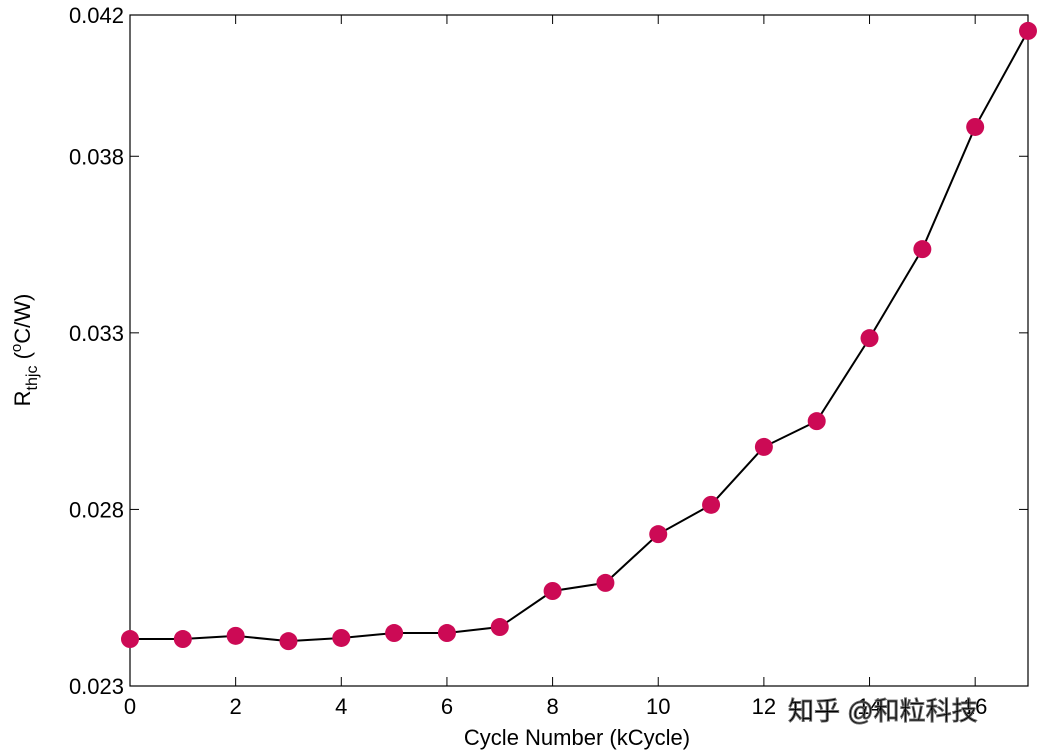 The height and width of the screenshot is (754, 1038). Describe the element at coordinates (764, 706) in the screenshot. I see `x-tick-label: 12` at that location.